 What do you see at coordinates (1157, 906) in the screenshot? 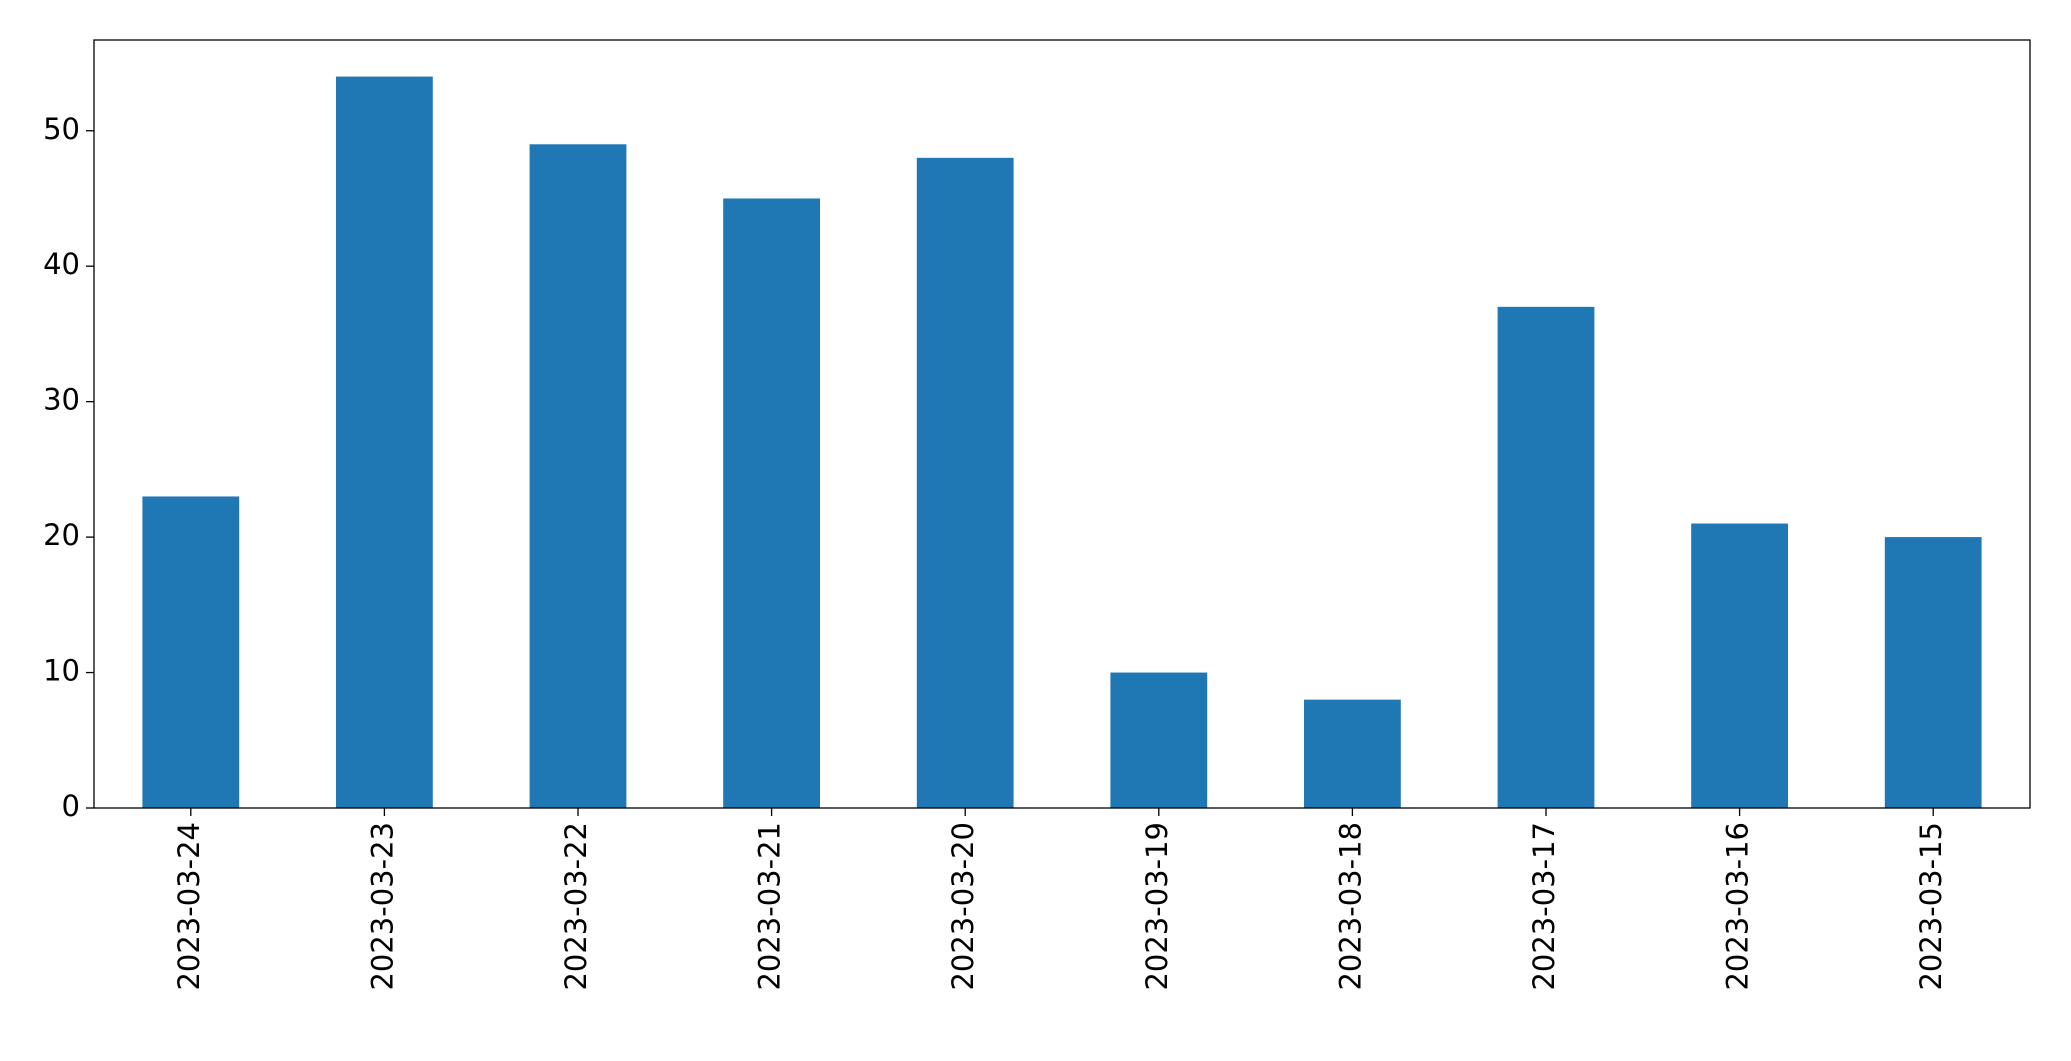
I see `x-tick-label: 2023-03-19` at bounding box center [1157, 906].